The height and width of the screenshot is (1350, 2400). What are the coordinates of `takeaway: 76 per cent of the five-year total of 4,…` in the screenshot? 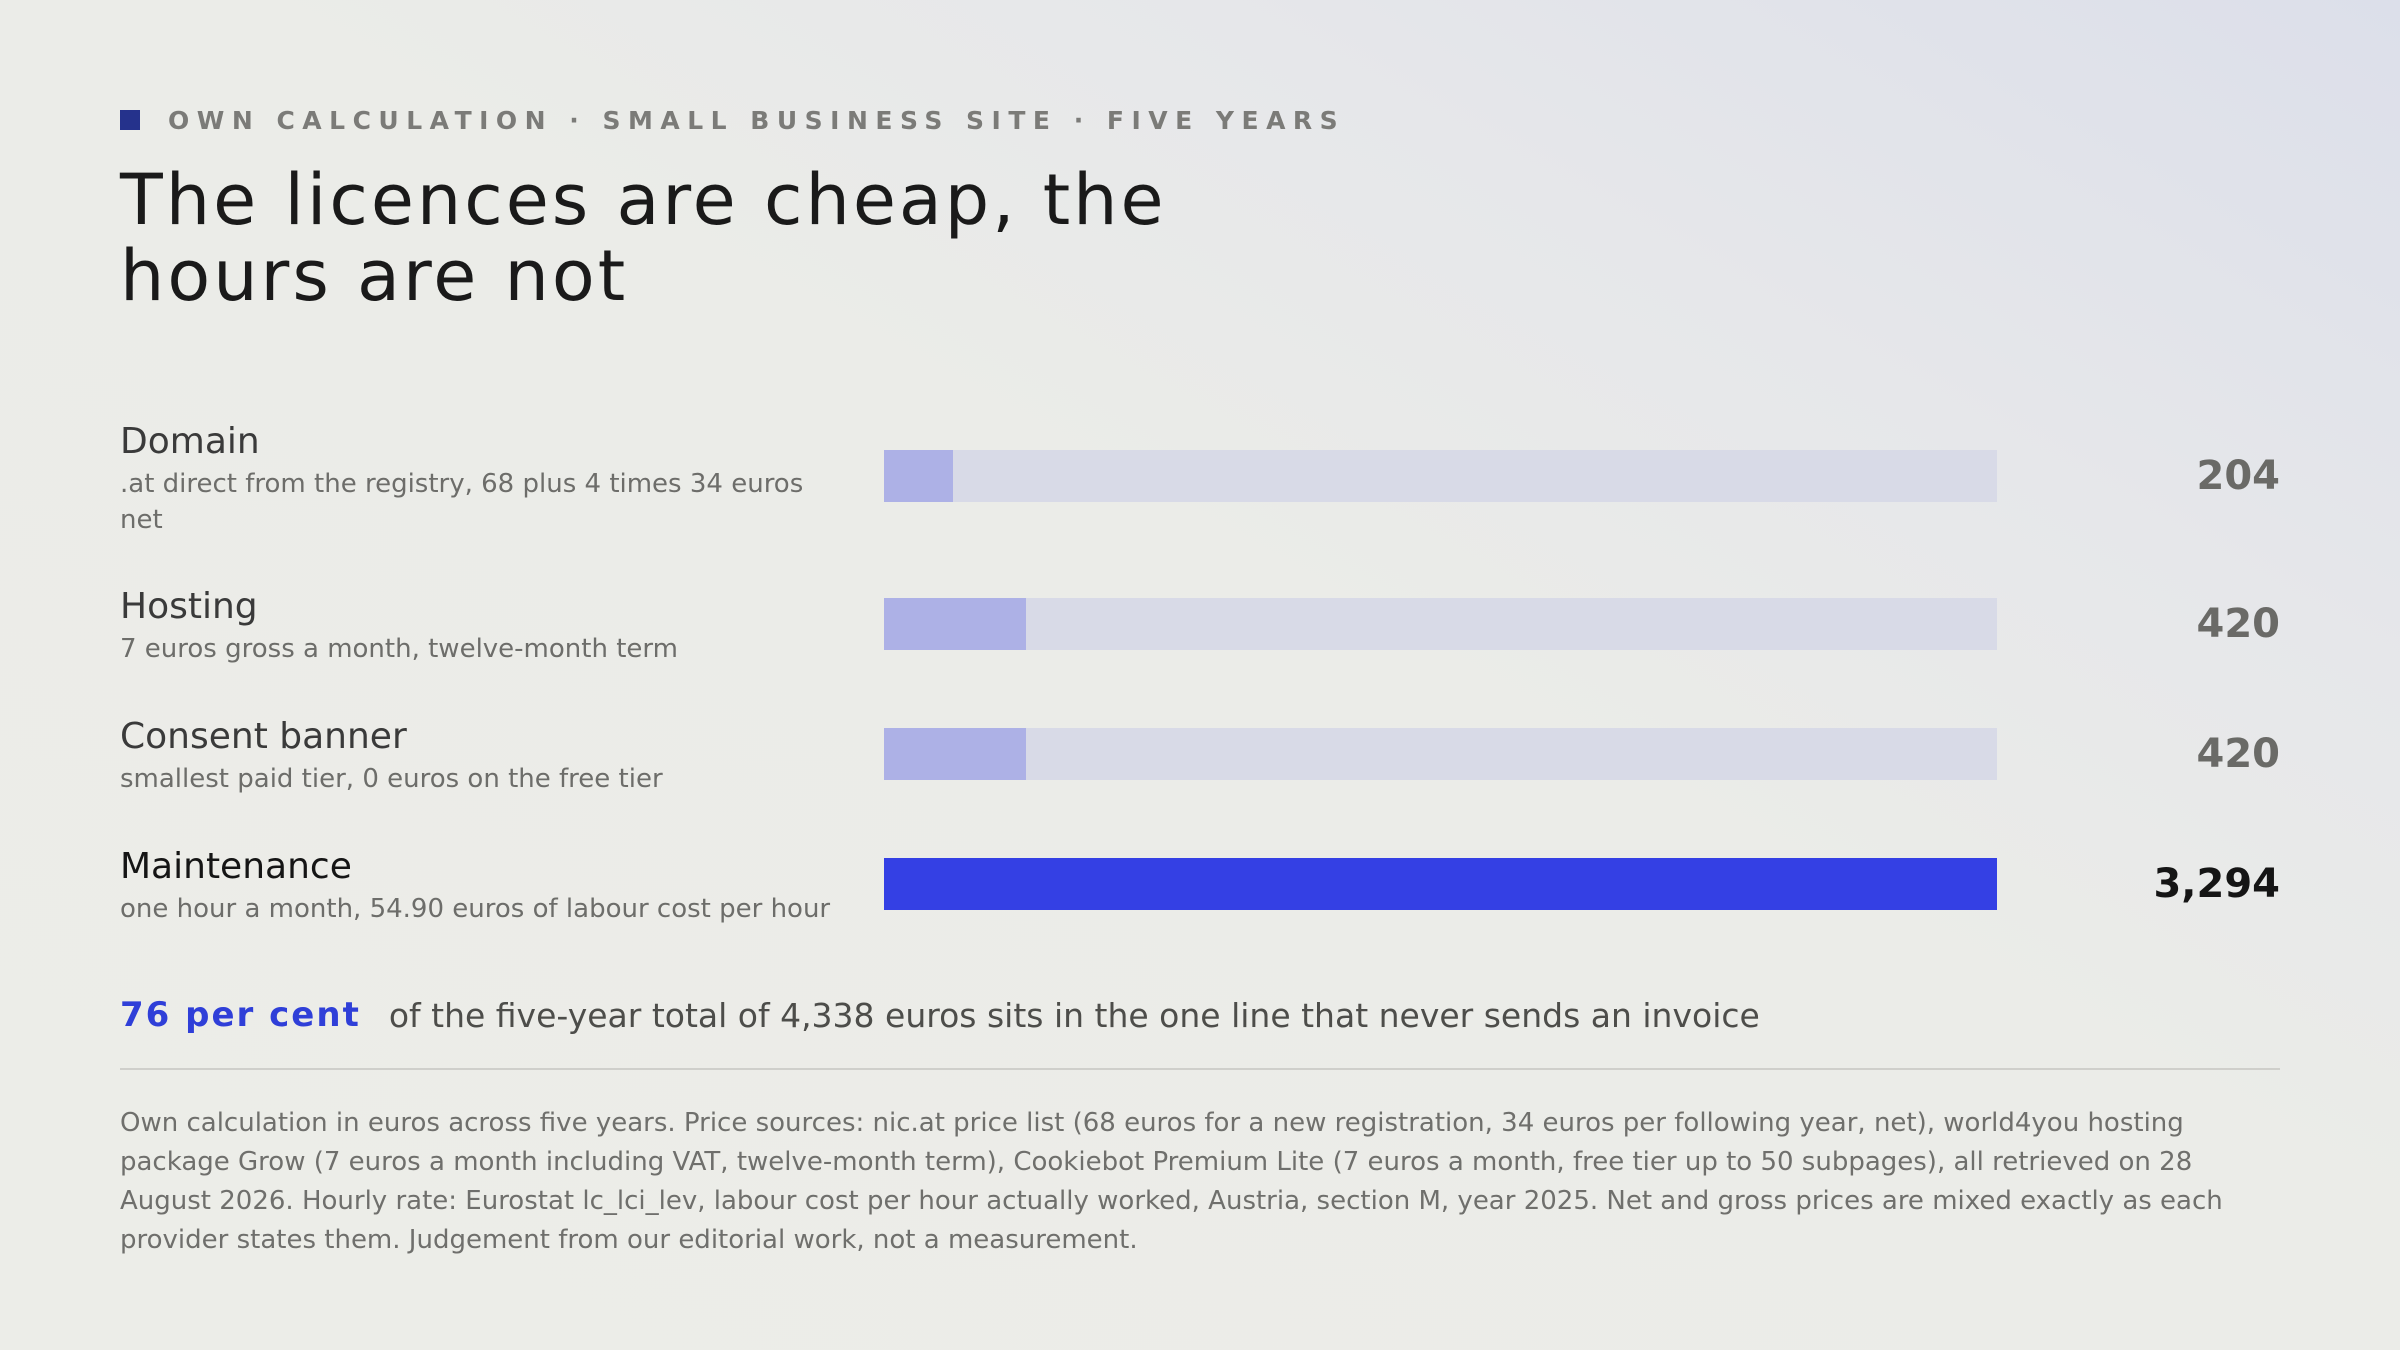 It's located at (940, 1015).